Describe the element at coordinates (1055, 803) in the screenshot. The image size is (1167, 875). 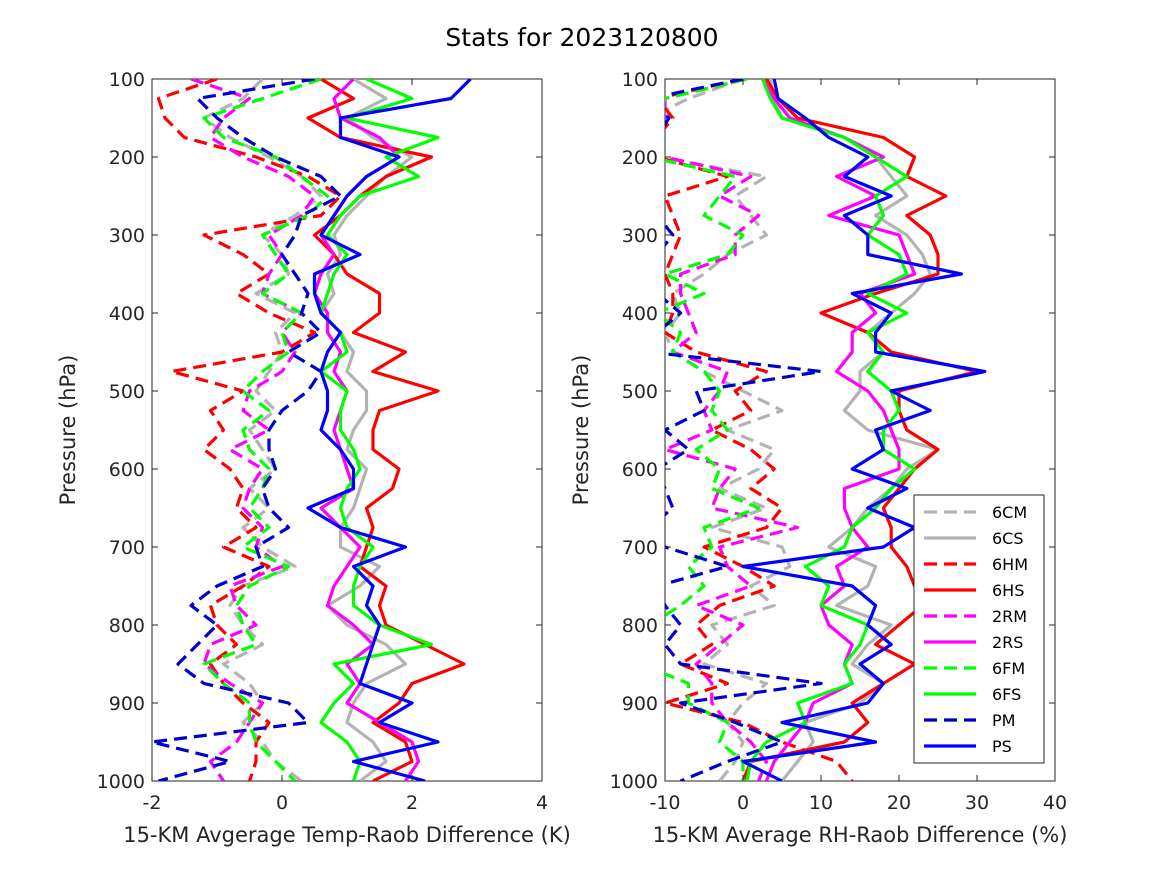
I see `rh-xtick-label: 40` at that location.